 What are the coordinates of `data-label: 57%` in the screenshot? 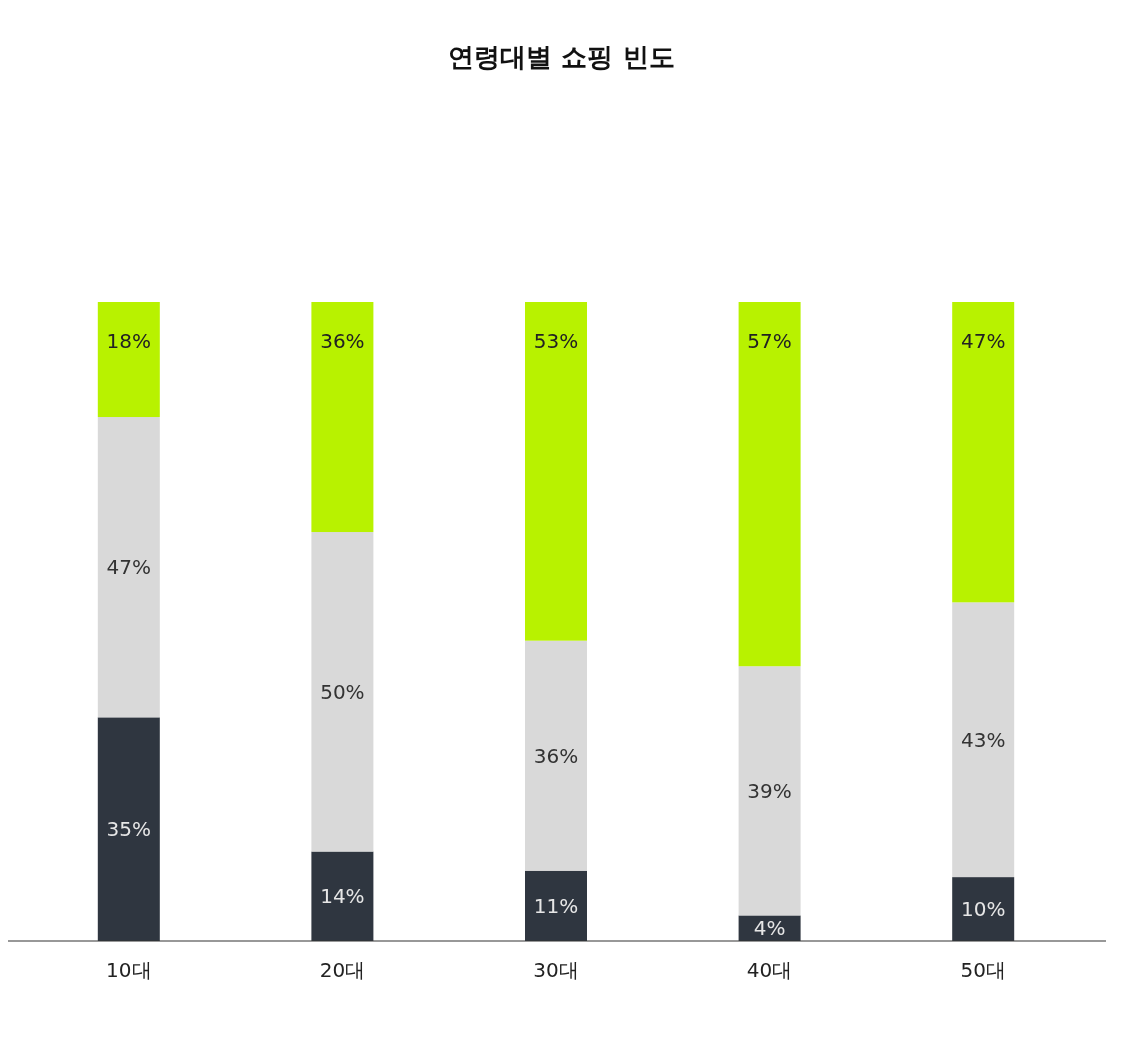 It's located at (769, 341).